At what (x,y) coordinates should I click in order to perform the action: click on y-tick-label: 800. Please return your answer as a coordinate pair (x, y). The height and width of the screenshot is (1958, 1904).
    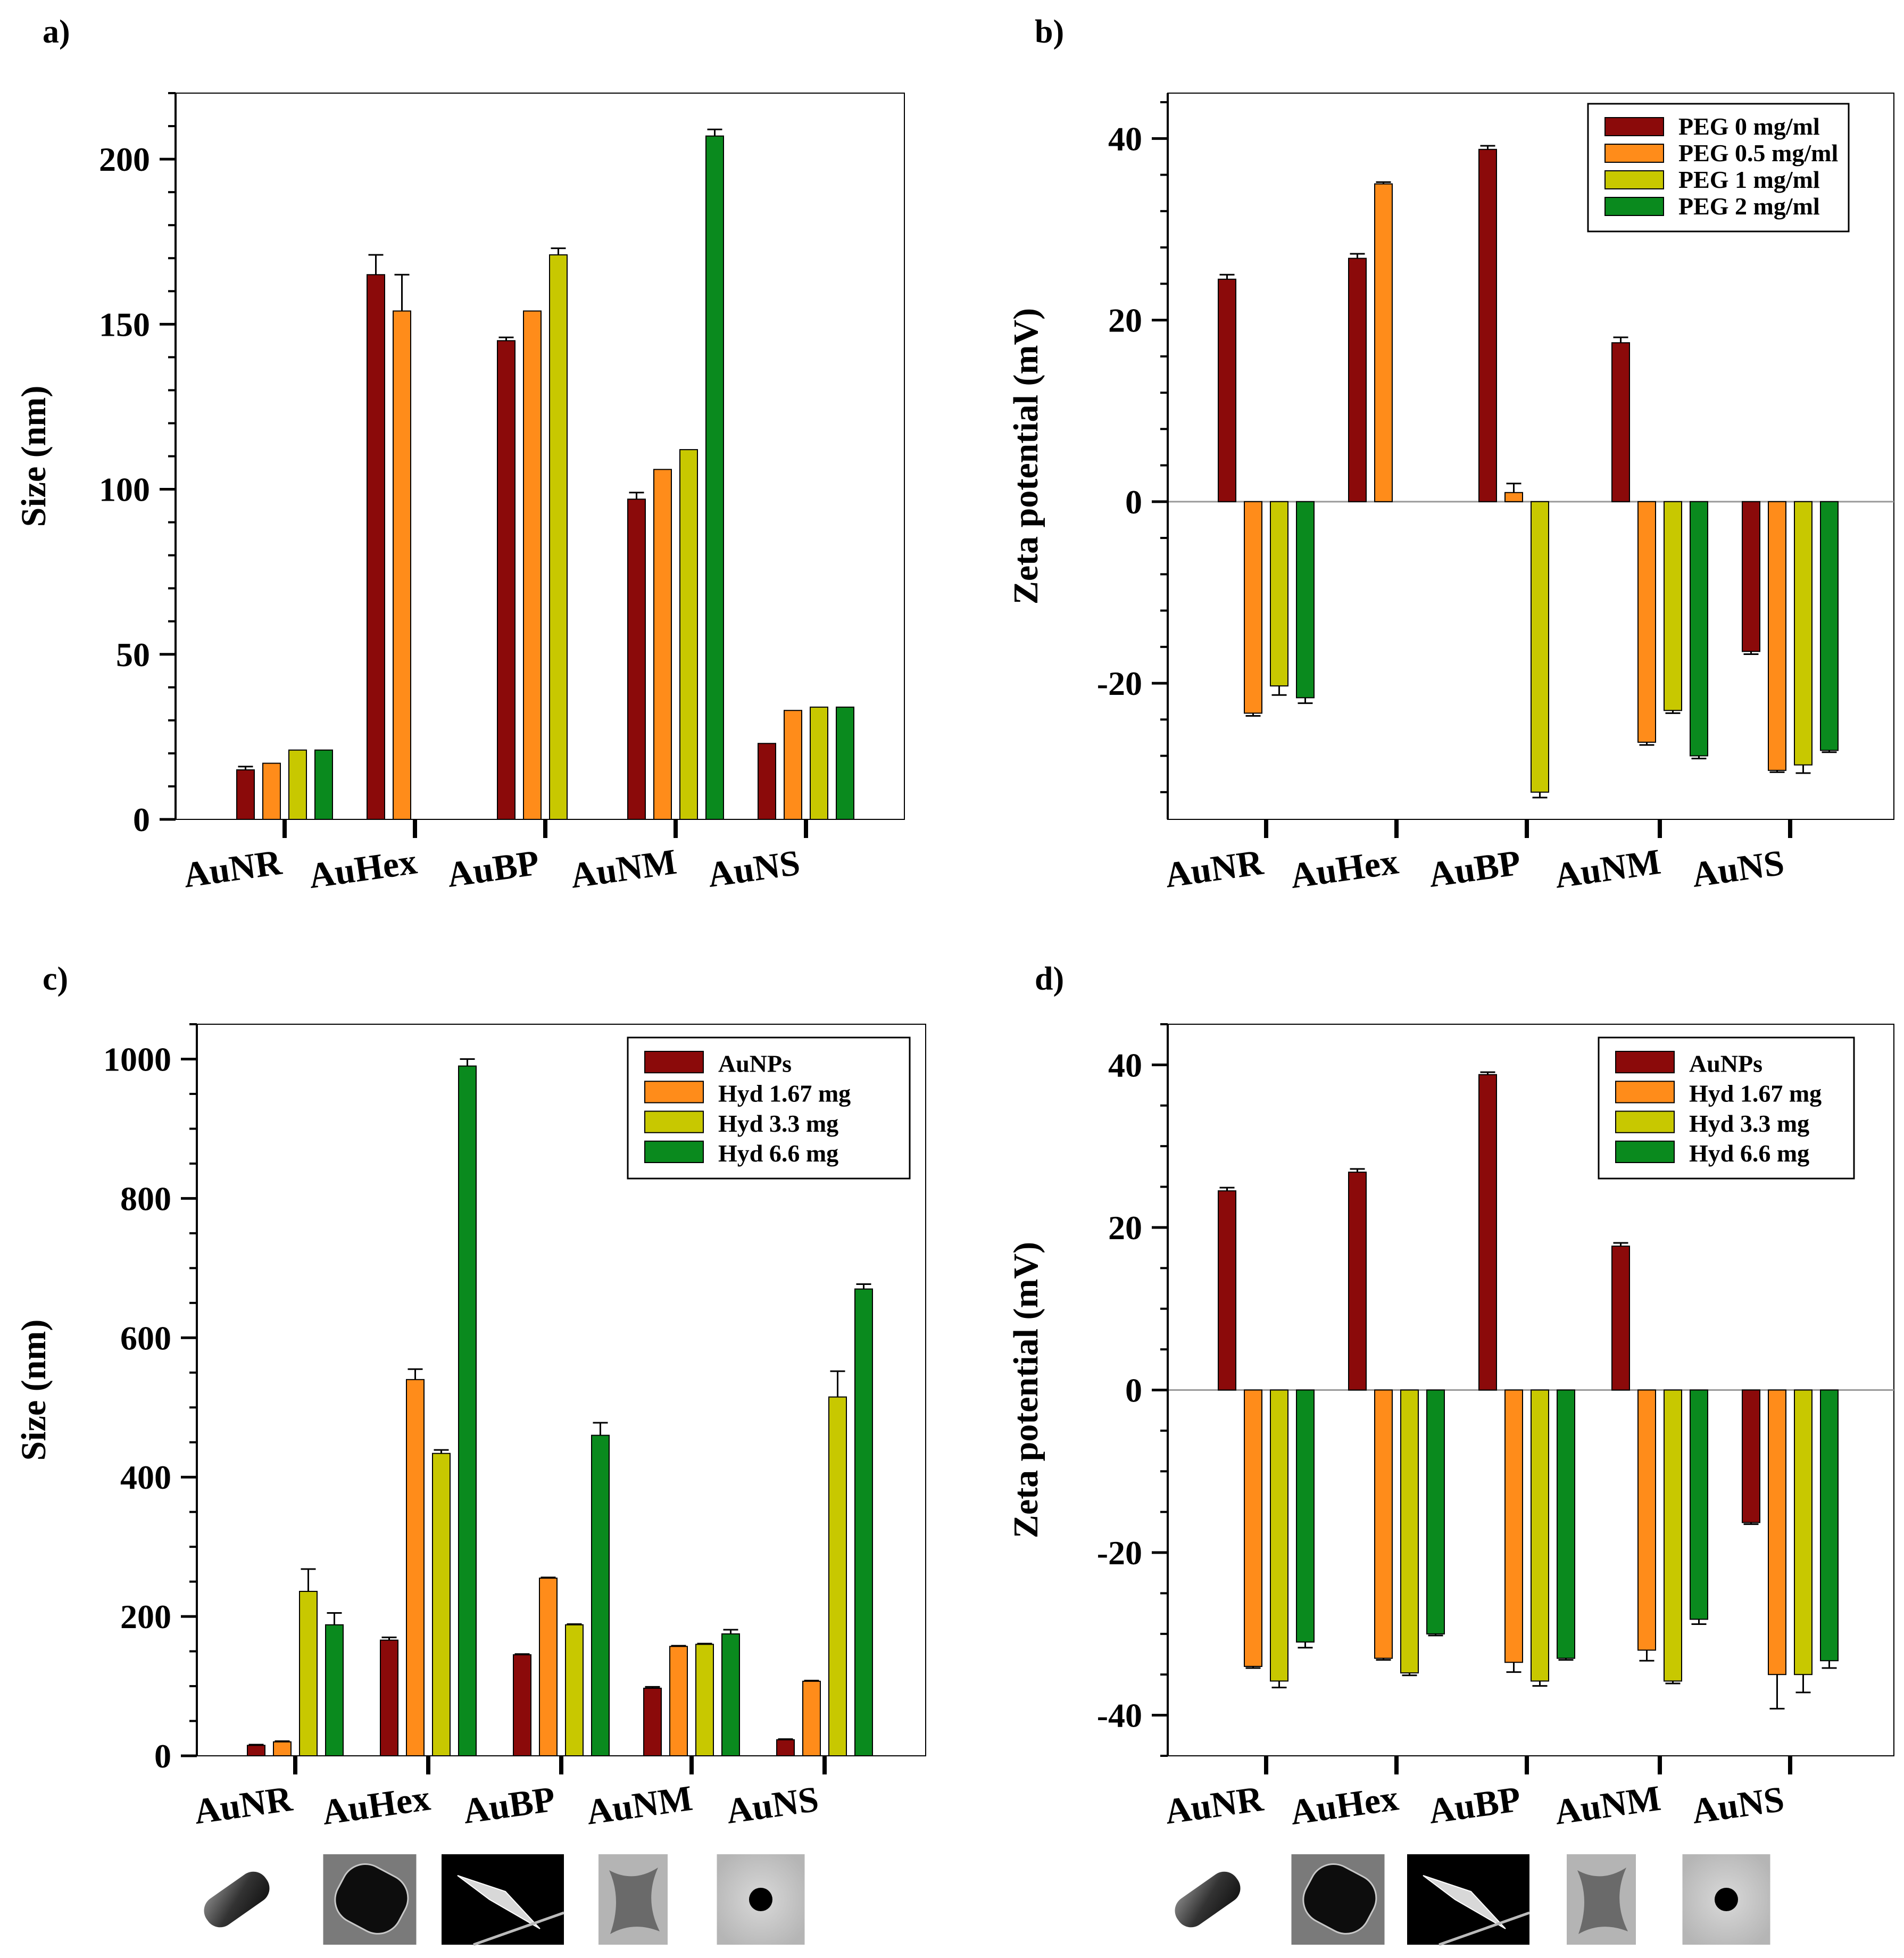
    Looking at the image, I should click on (145, 1198).